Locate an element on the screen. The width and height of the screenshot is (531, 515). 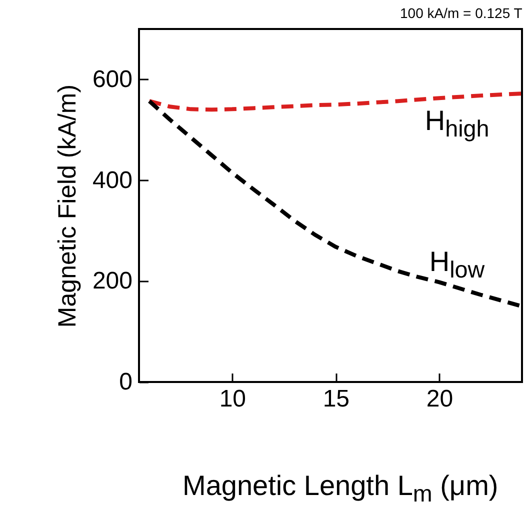
y-tick-label: 600 is located at coordinates (112, 79).